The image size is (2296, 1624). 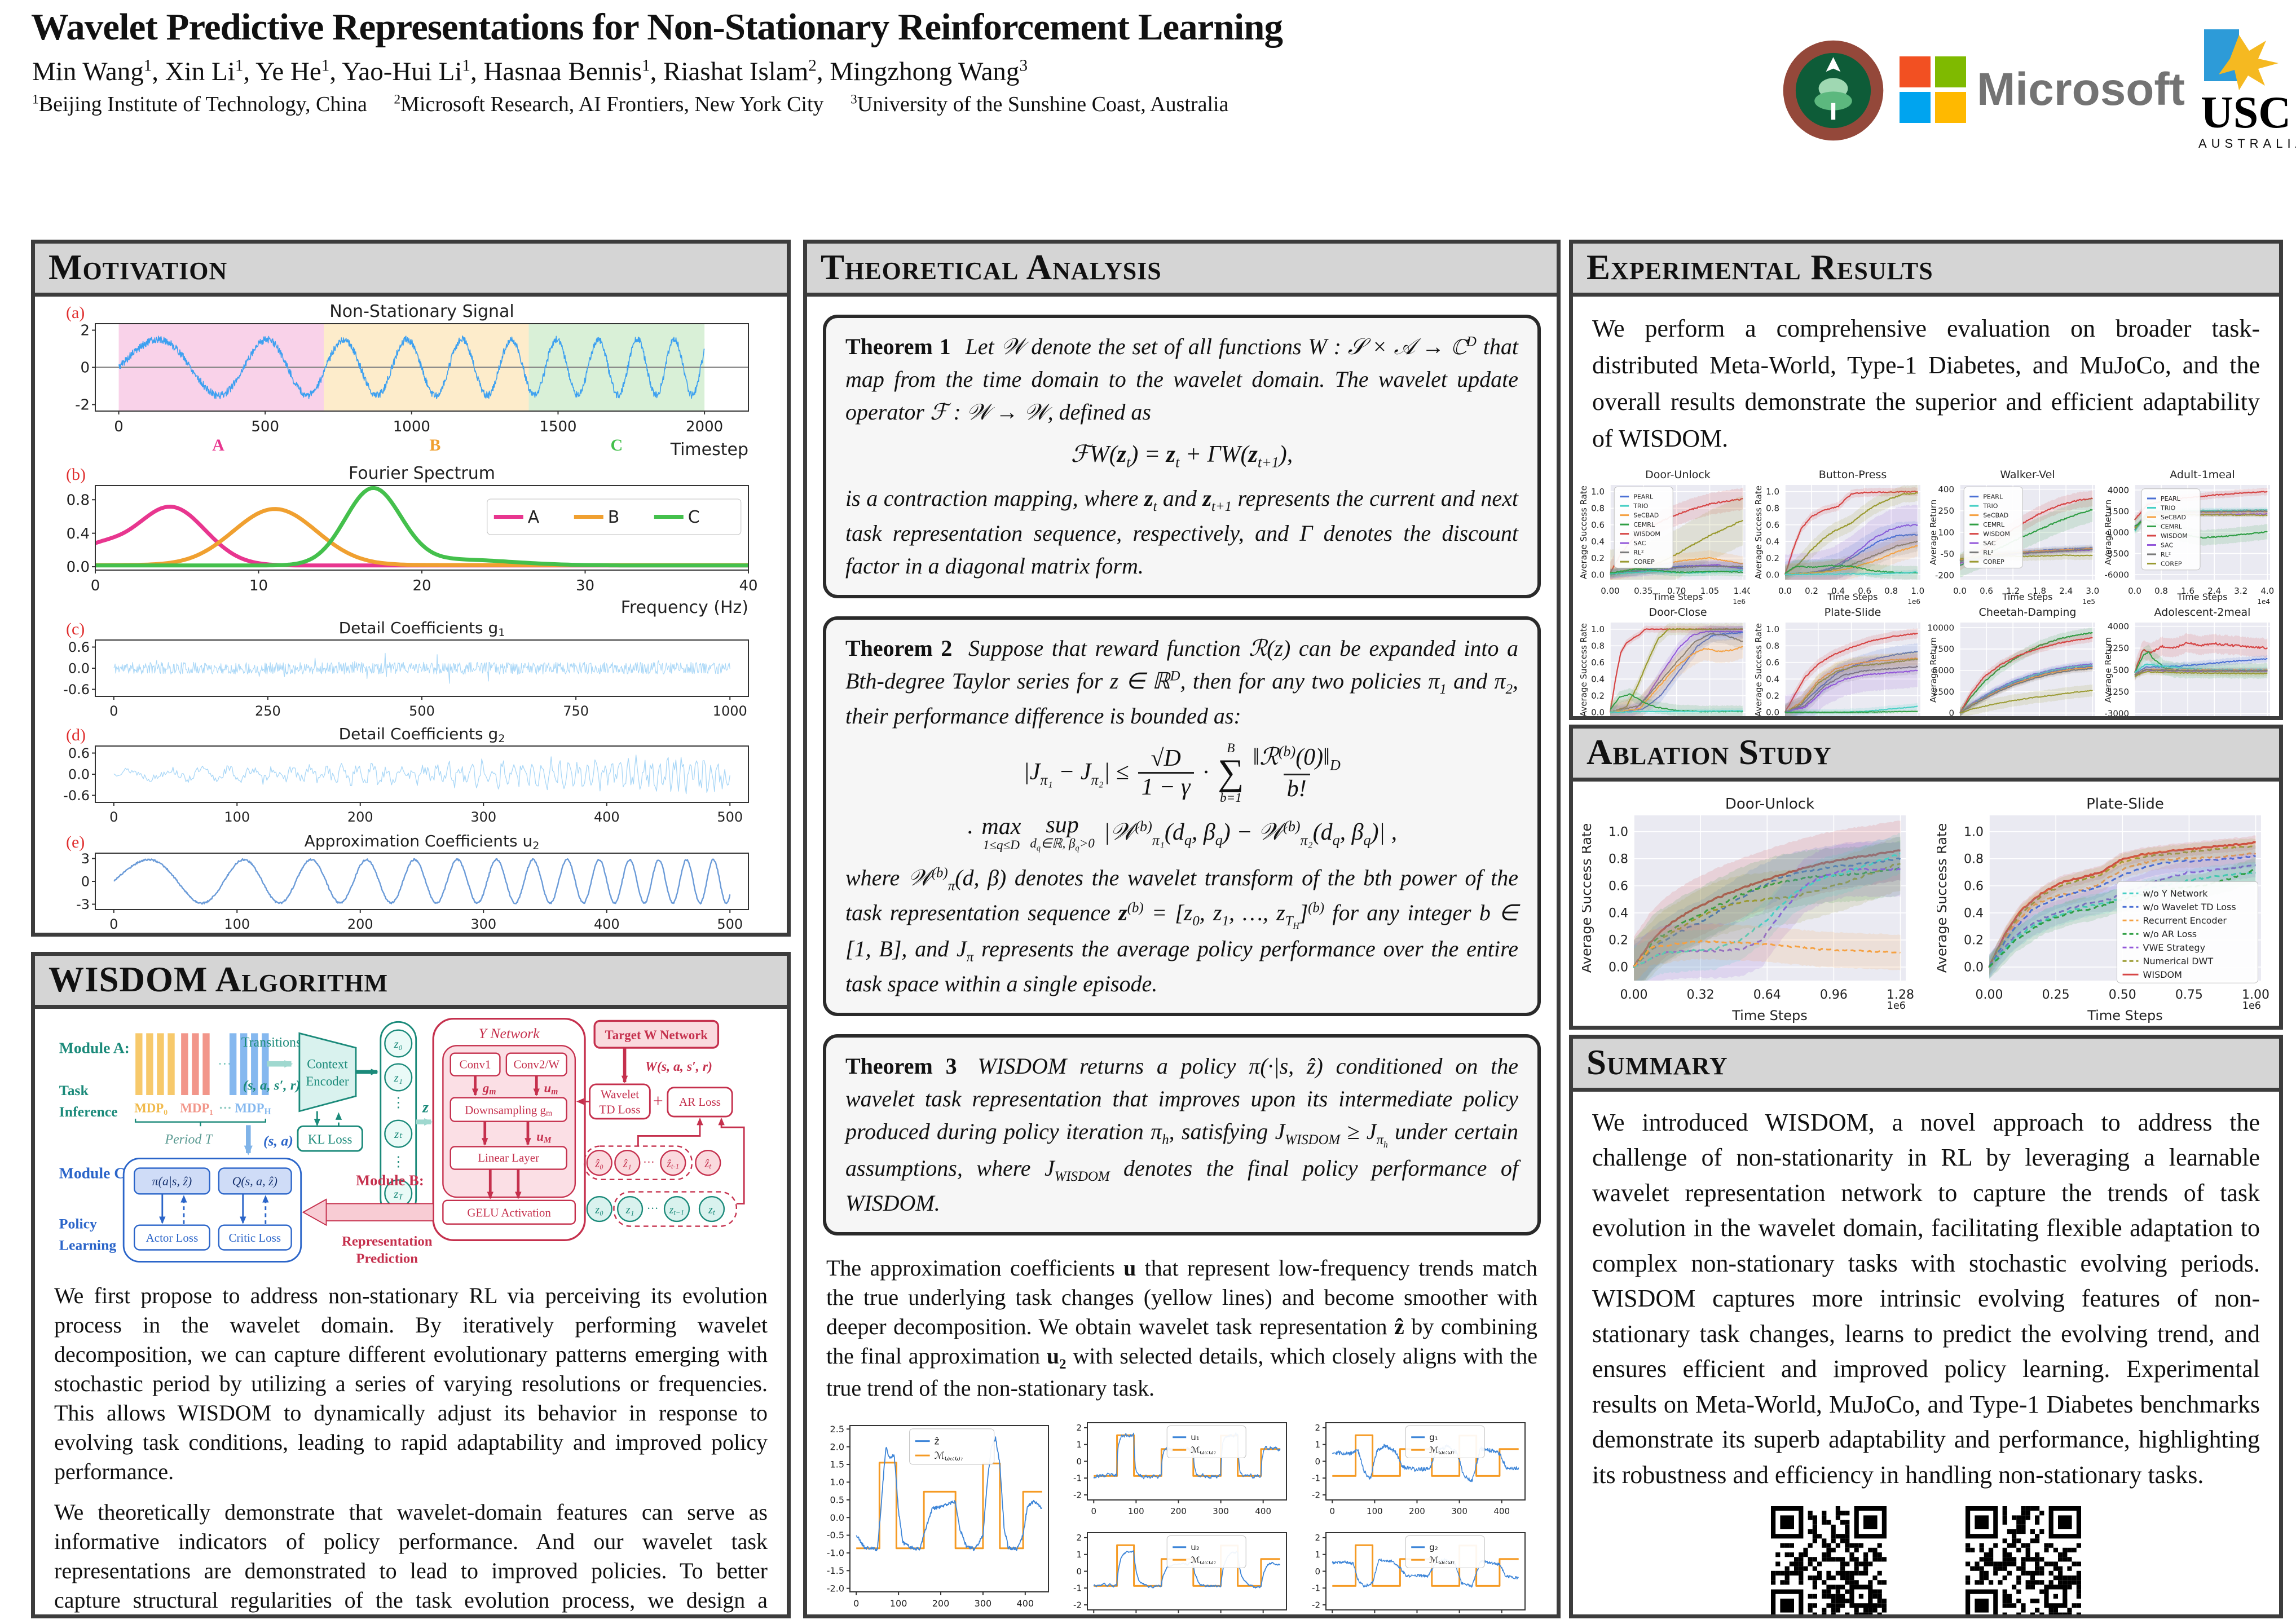 I want to click on svg-text: PEARL, so click(x=1993, y=497).